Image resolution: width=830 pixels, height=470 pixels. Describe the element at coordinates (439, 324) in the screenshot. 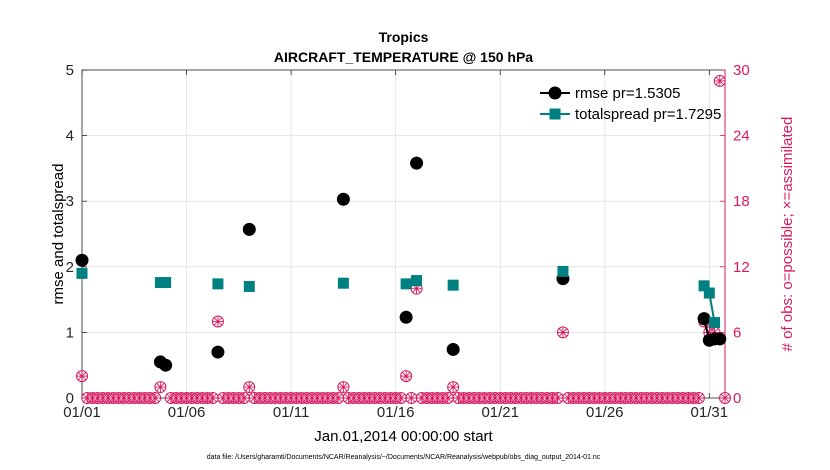

I see `series-lines` at that location.